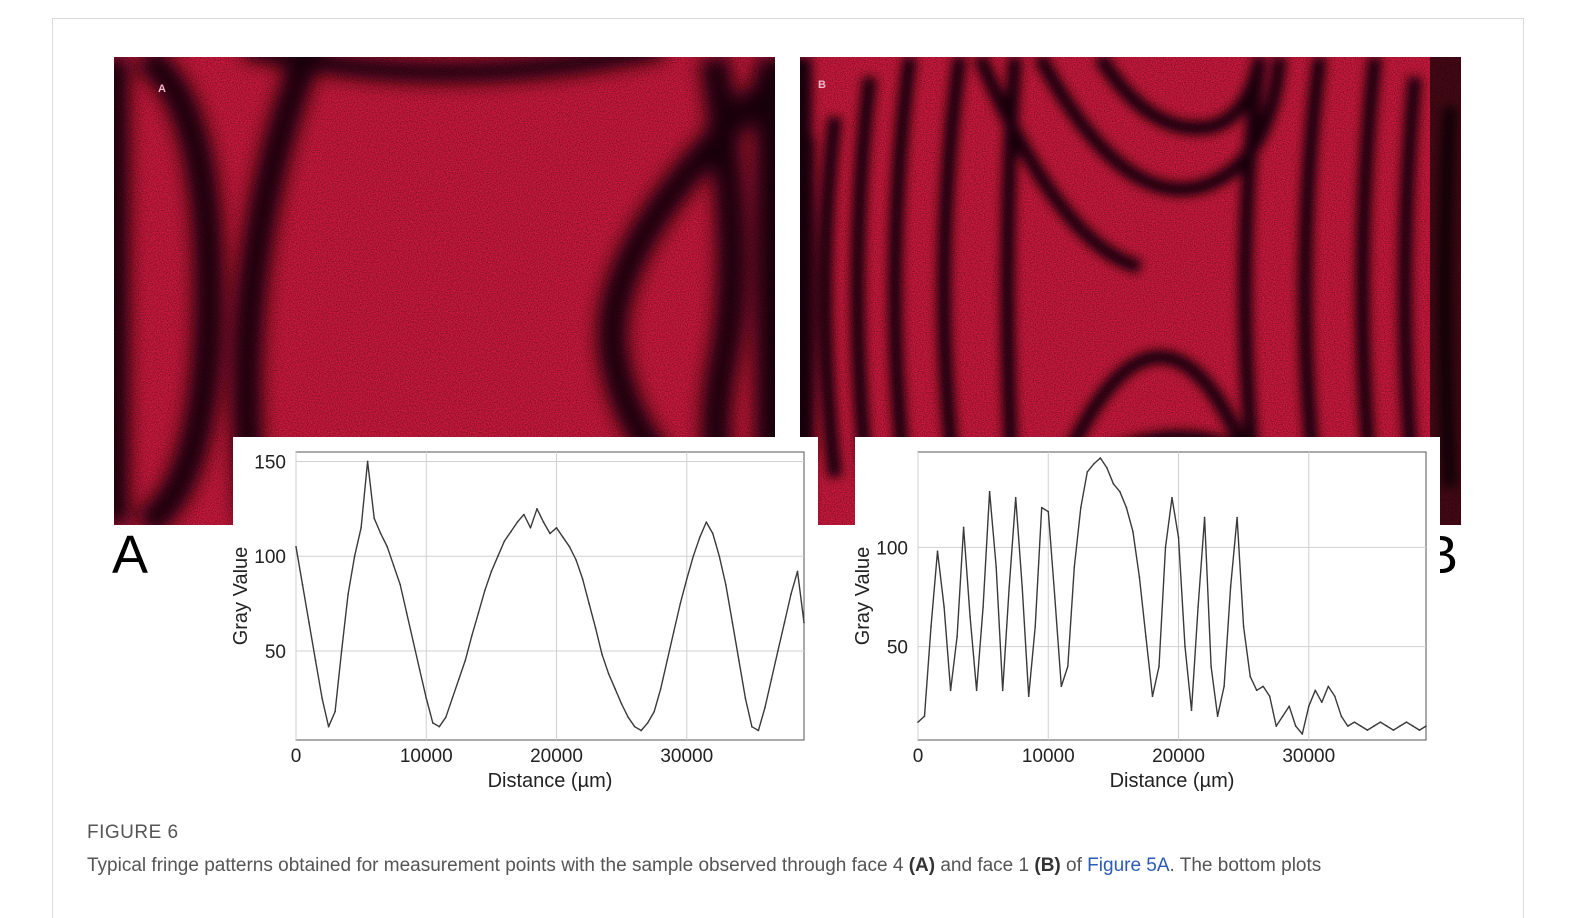 The width and height of the screenshot is (1585, 918). Describe the element at coordinates (1074, 865) in the screenshot. I see `caption-part-3: of` at that location.